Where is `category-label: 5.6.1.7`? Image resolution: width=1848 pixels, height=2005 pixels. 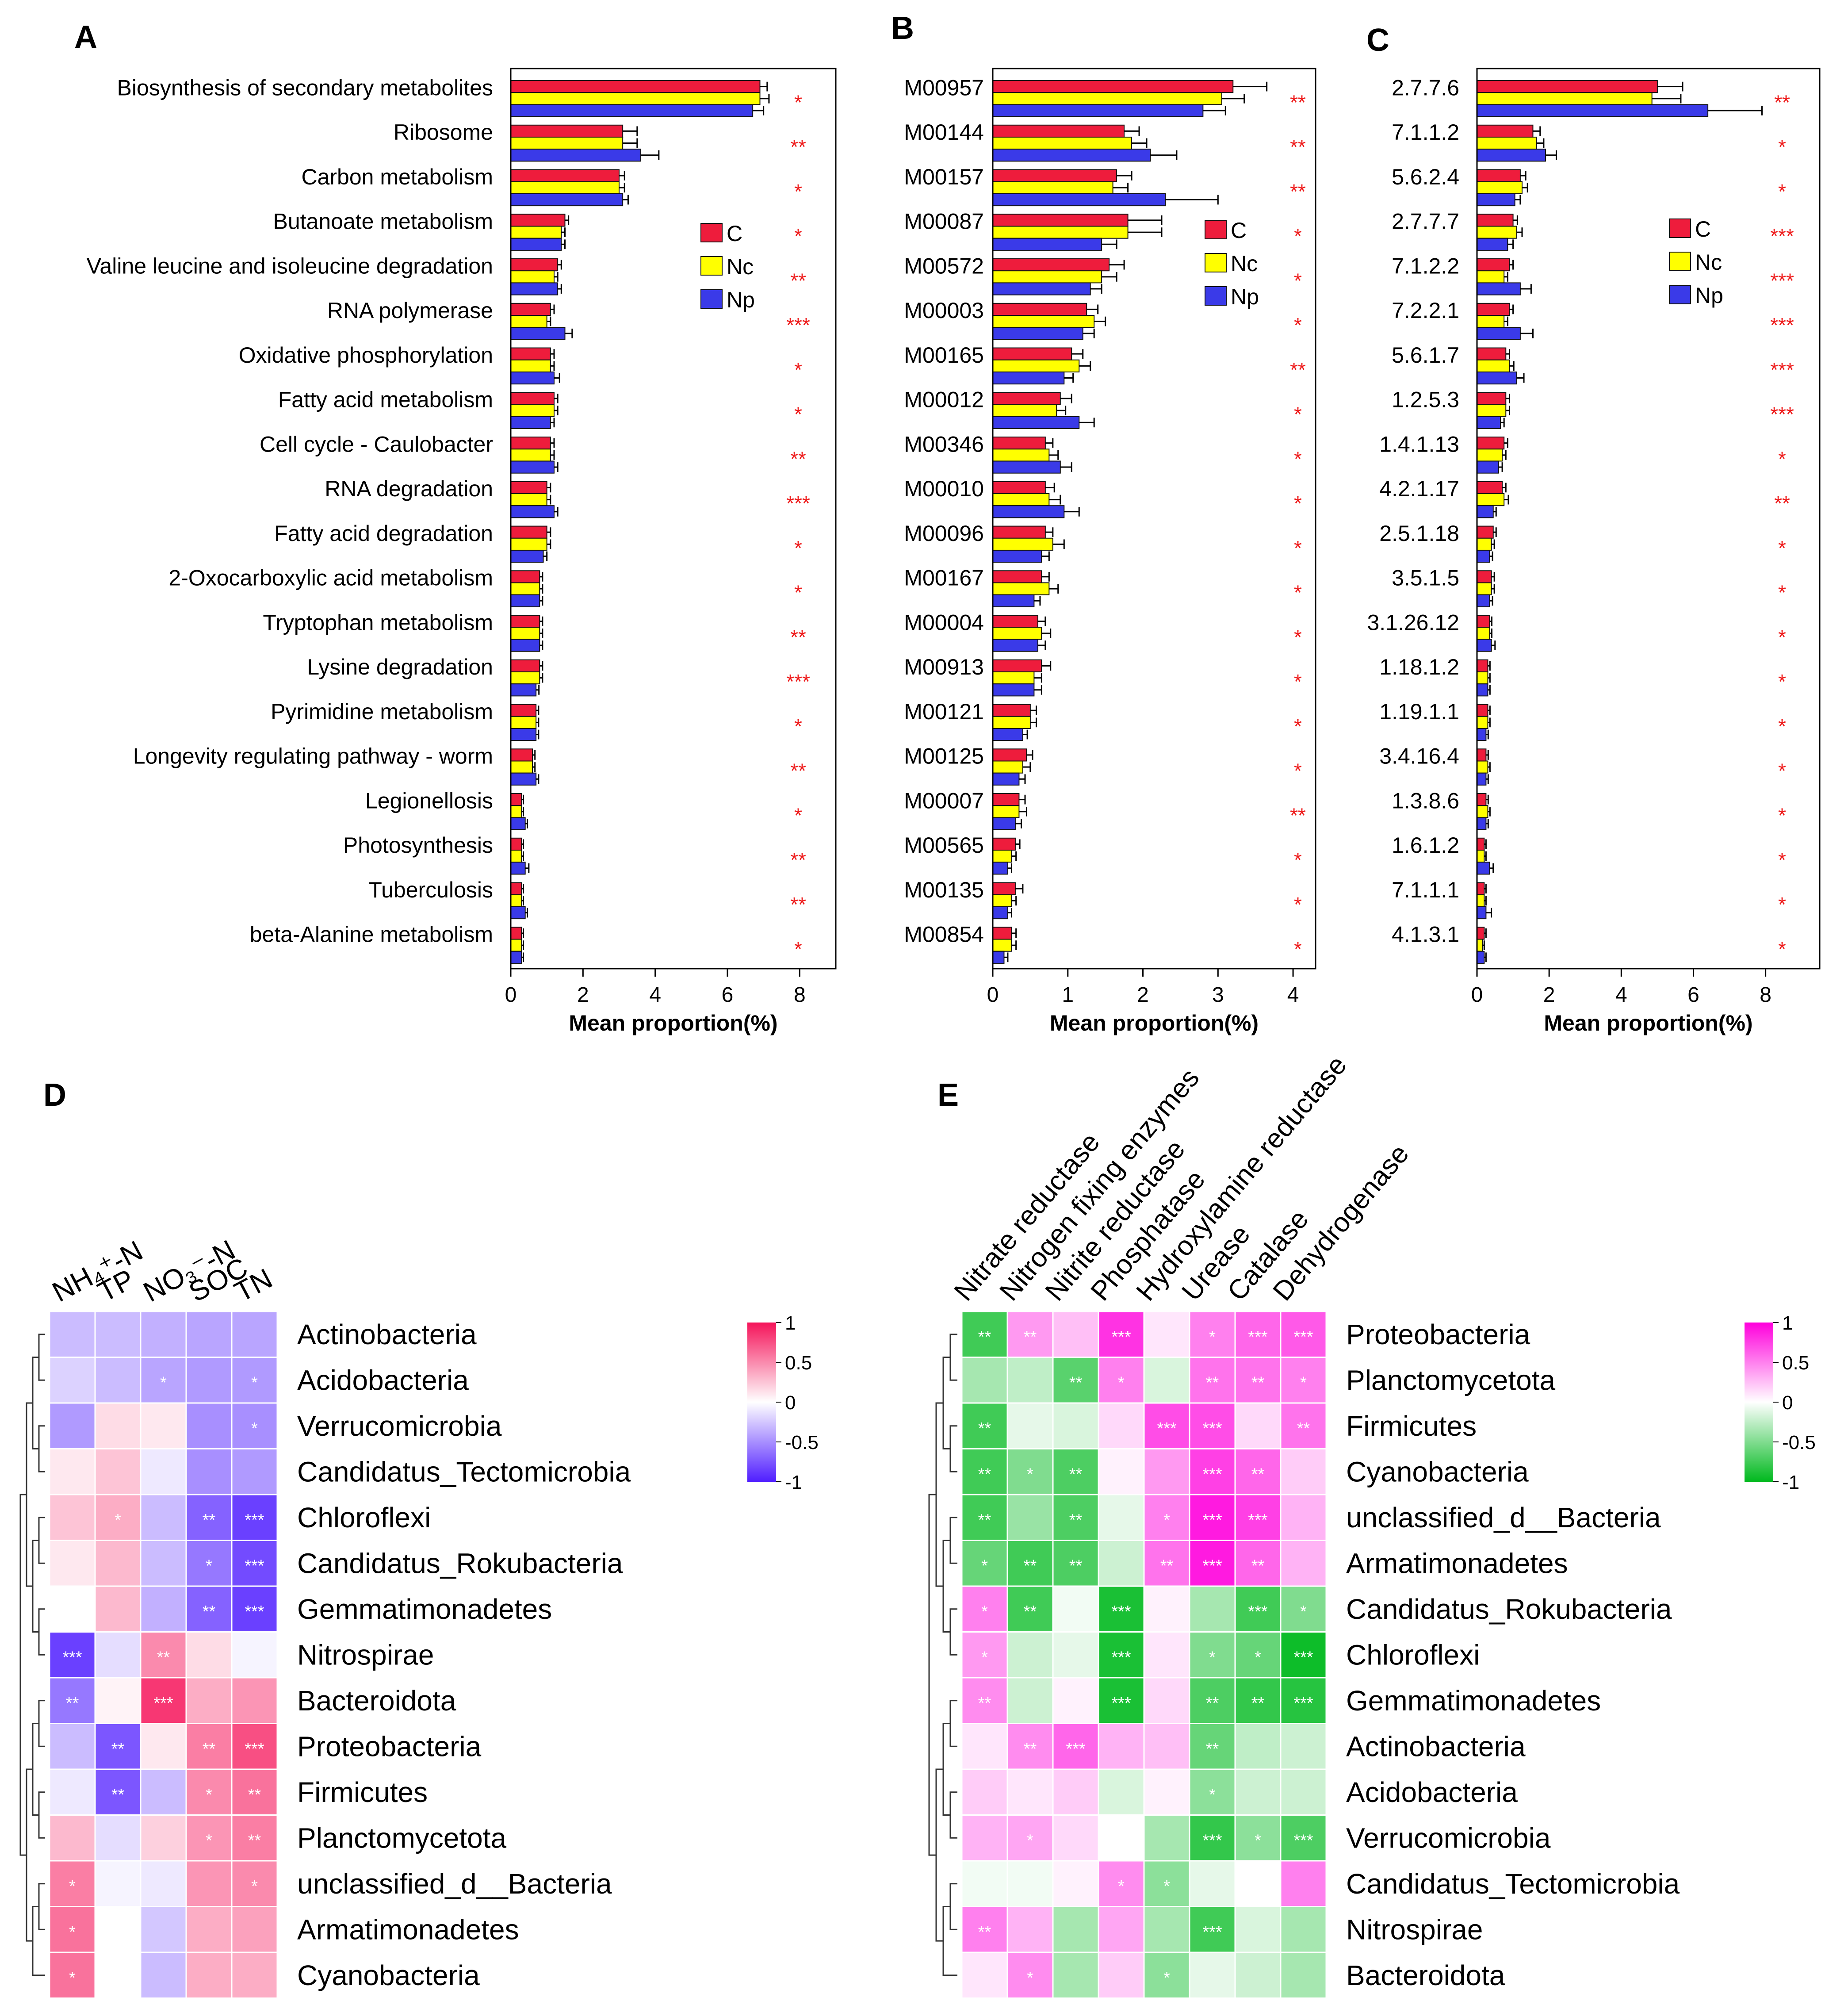
category-label: 5.6.1.7 is located at coordinates (1425, 355).